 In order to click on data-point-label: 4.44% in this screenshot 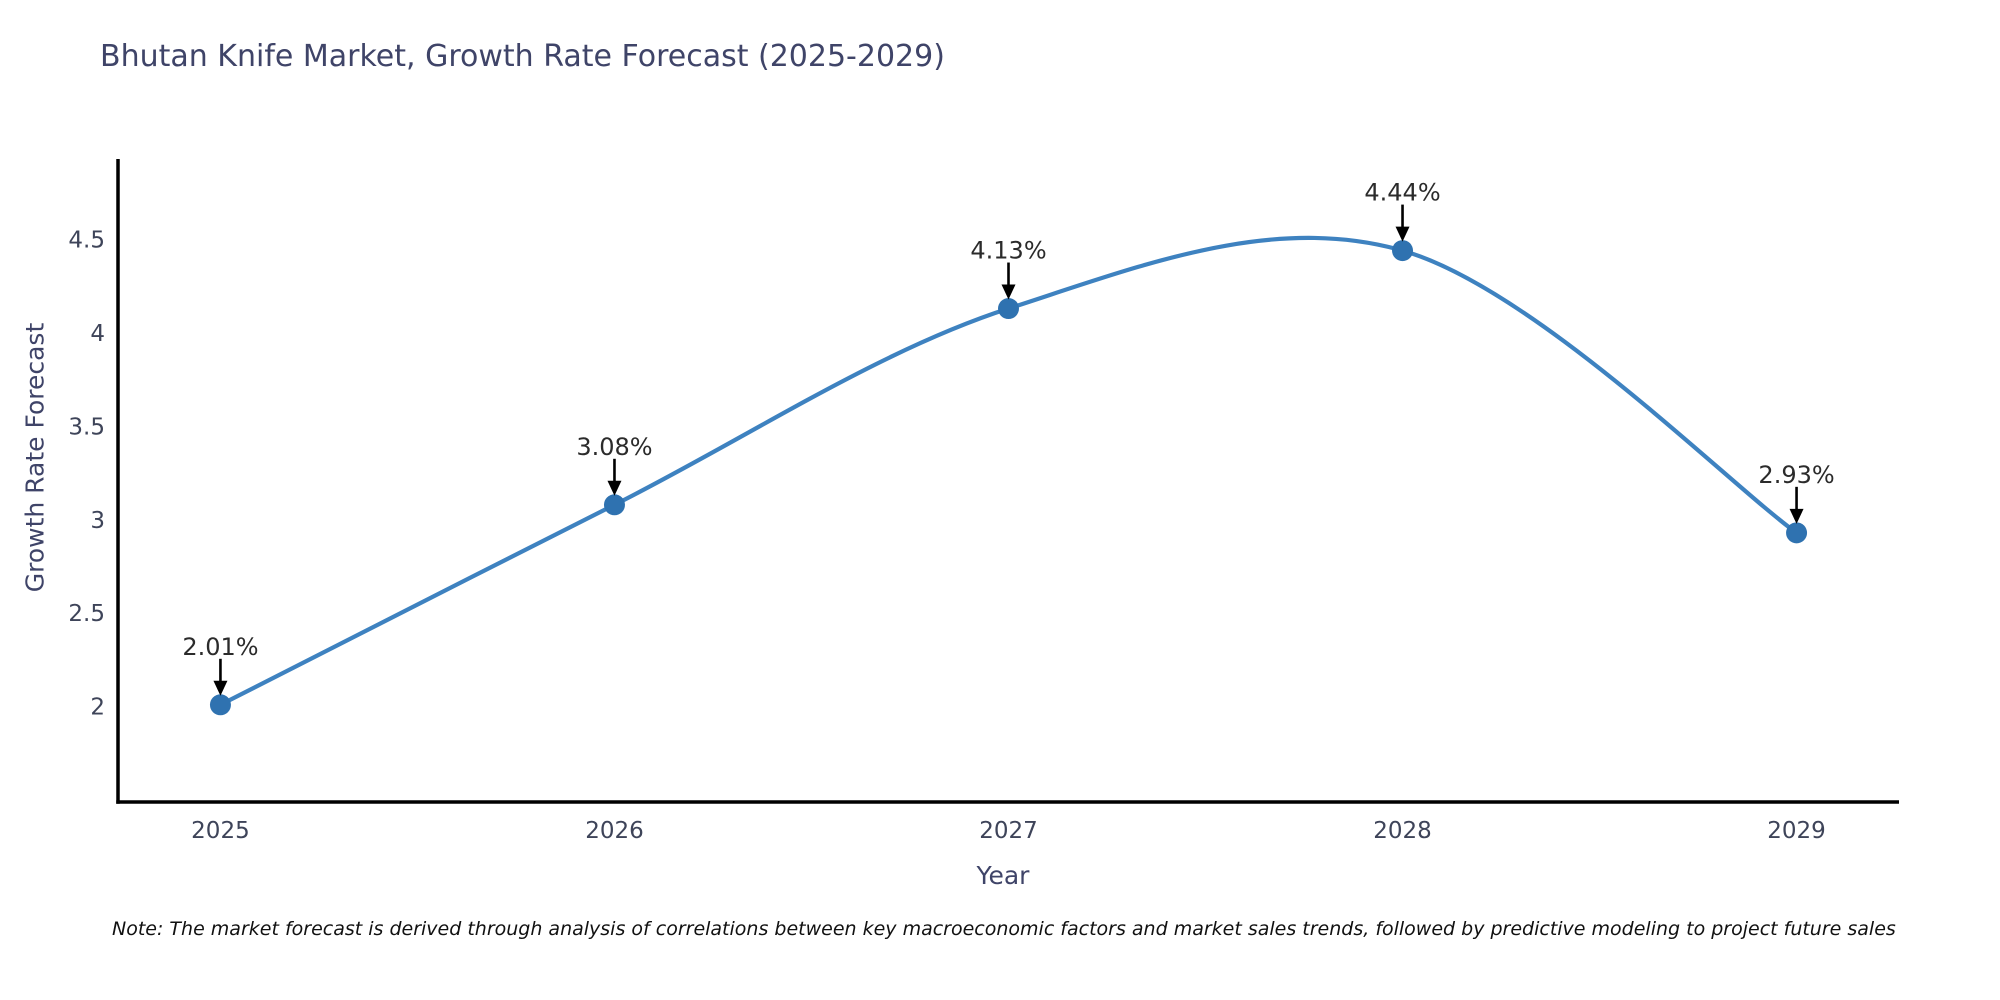, I will do `click(1402, 193)`.